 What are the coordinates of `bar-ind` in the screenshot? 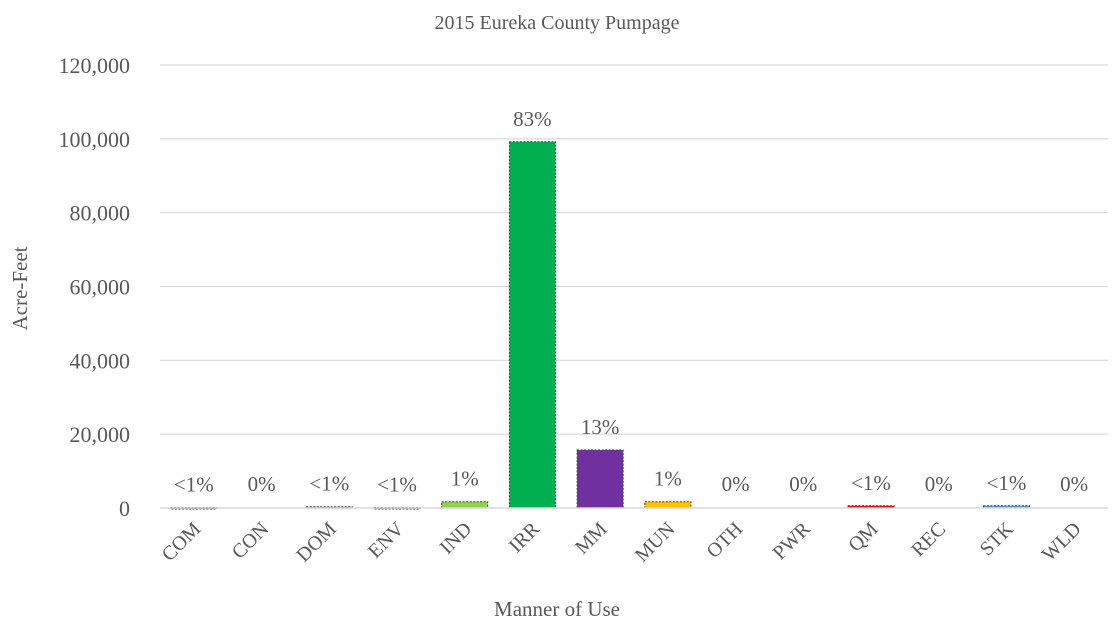 It's located at (465, 505).